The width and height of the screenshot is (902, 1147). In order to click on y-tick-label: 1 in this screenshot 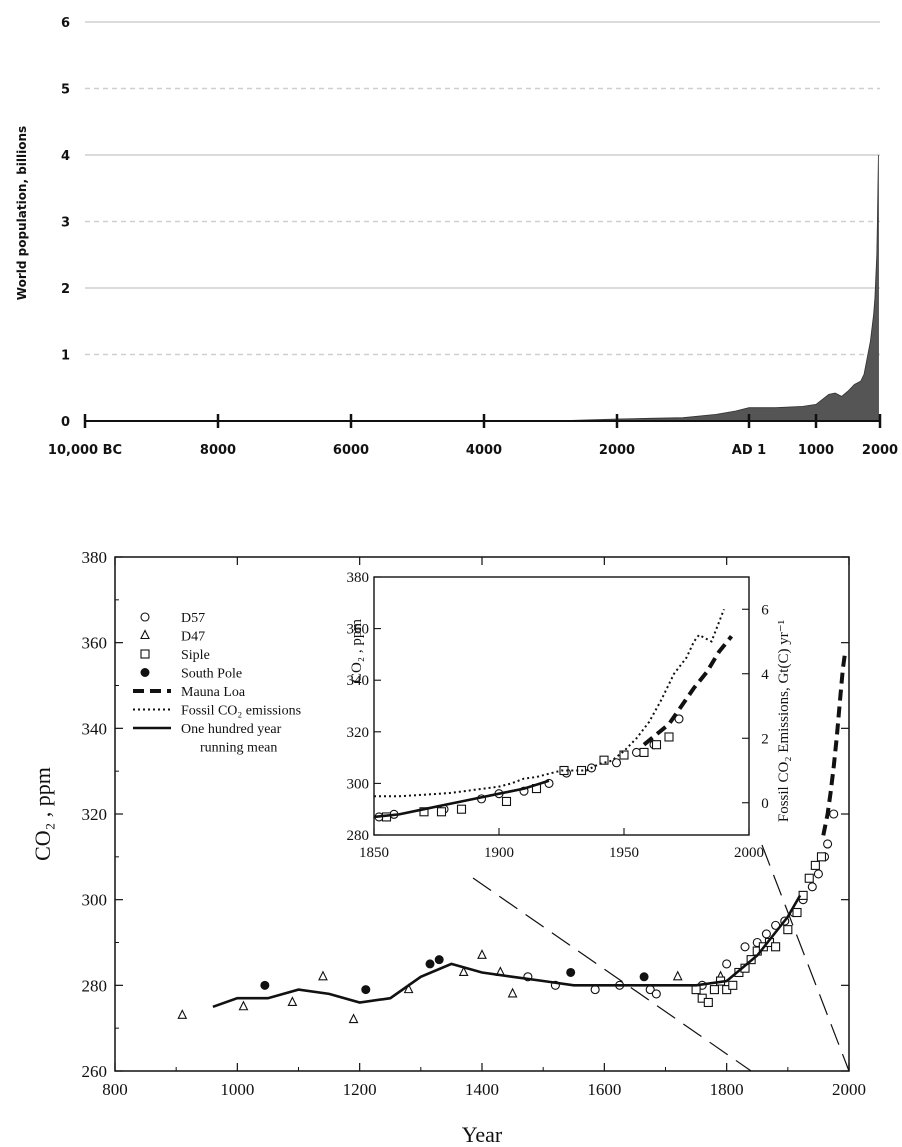, I will do `click(65, 356)`.